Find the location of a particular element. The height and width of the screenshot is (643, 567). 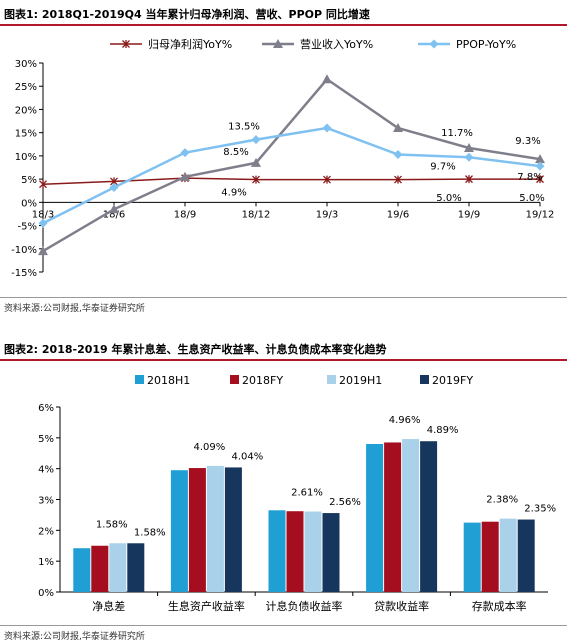

legend-item: 2018H1 is located at coordinates (162, 380).